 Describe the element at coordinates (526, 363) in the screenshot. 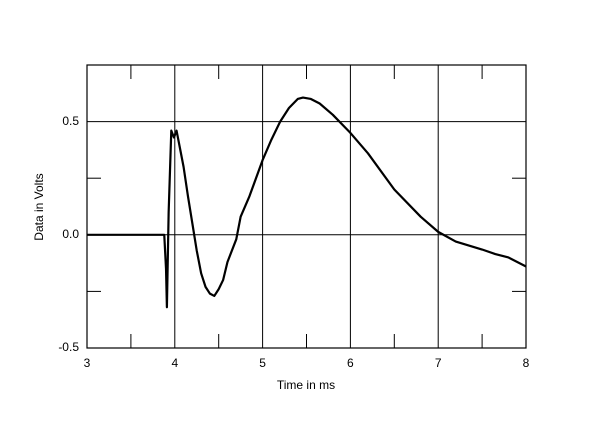

I see `x-tick-label: 8` at that location.